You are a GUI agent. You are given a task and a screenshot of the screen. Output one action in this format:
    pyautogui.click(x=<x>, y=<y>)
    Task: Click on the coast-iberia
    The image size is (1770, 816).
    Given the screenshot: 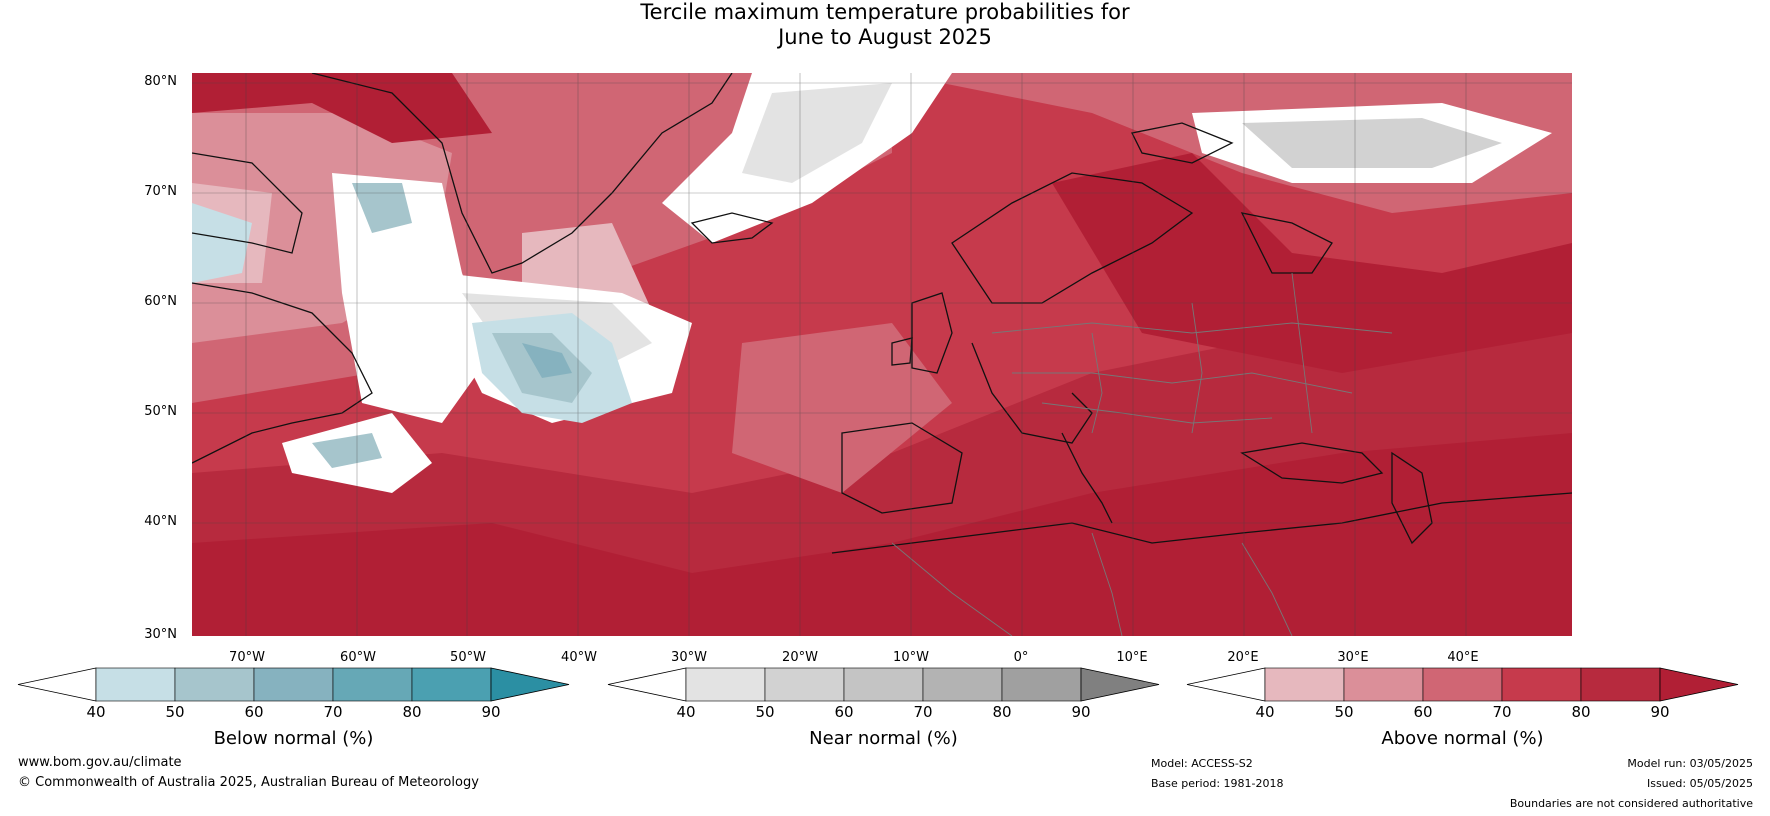 What is the action you would take?
    pyautogui.click(x=902, y=468)
    